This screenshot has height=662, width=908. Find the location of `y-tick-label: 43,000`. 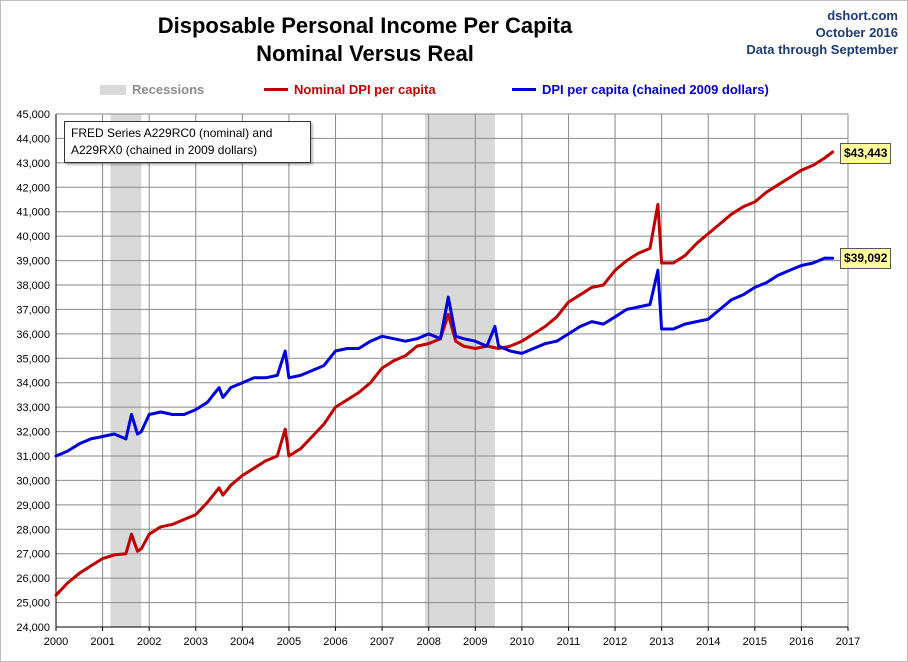

y-tick-label: 43,000 is located at coordinates (33, 164).